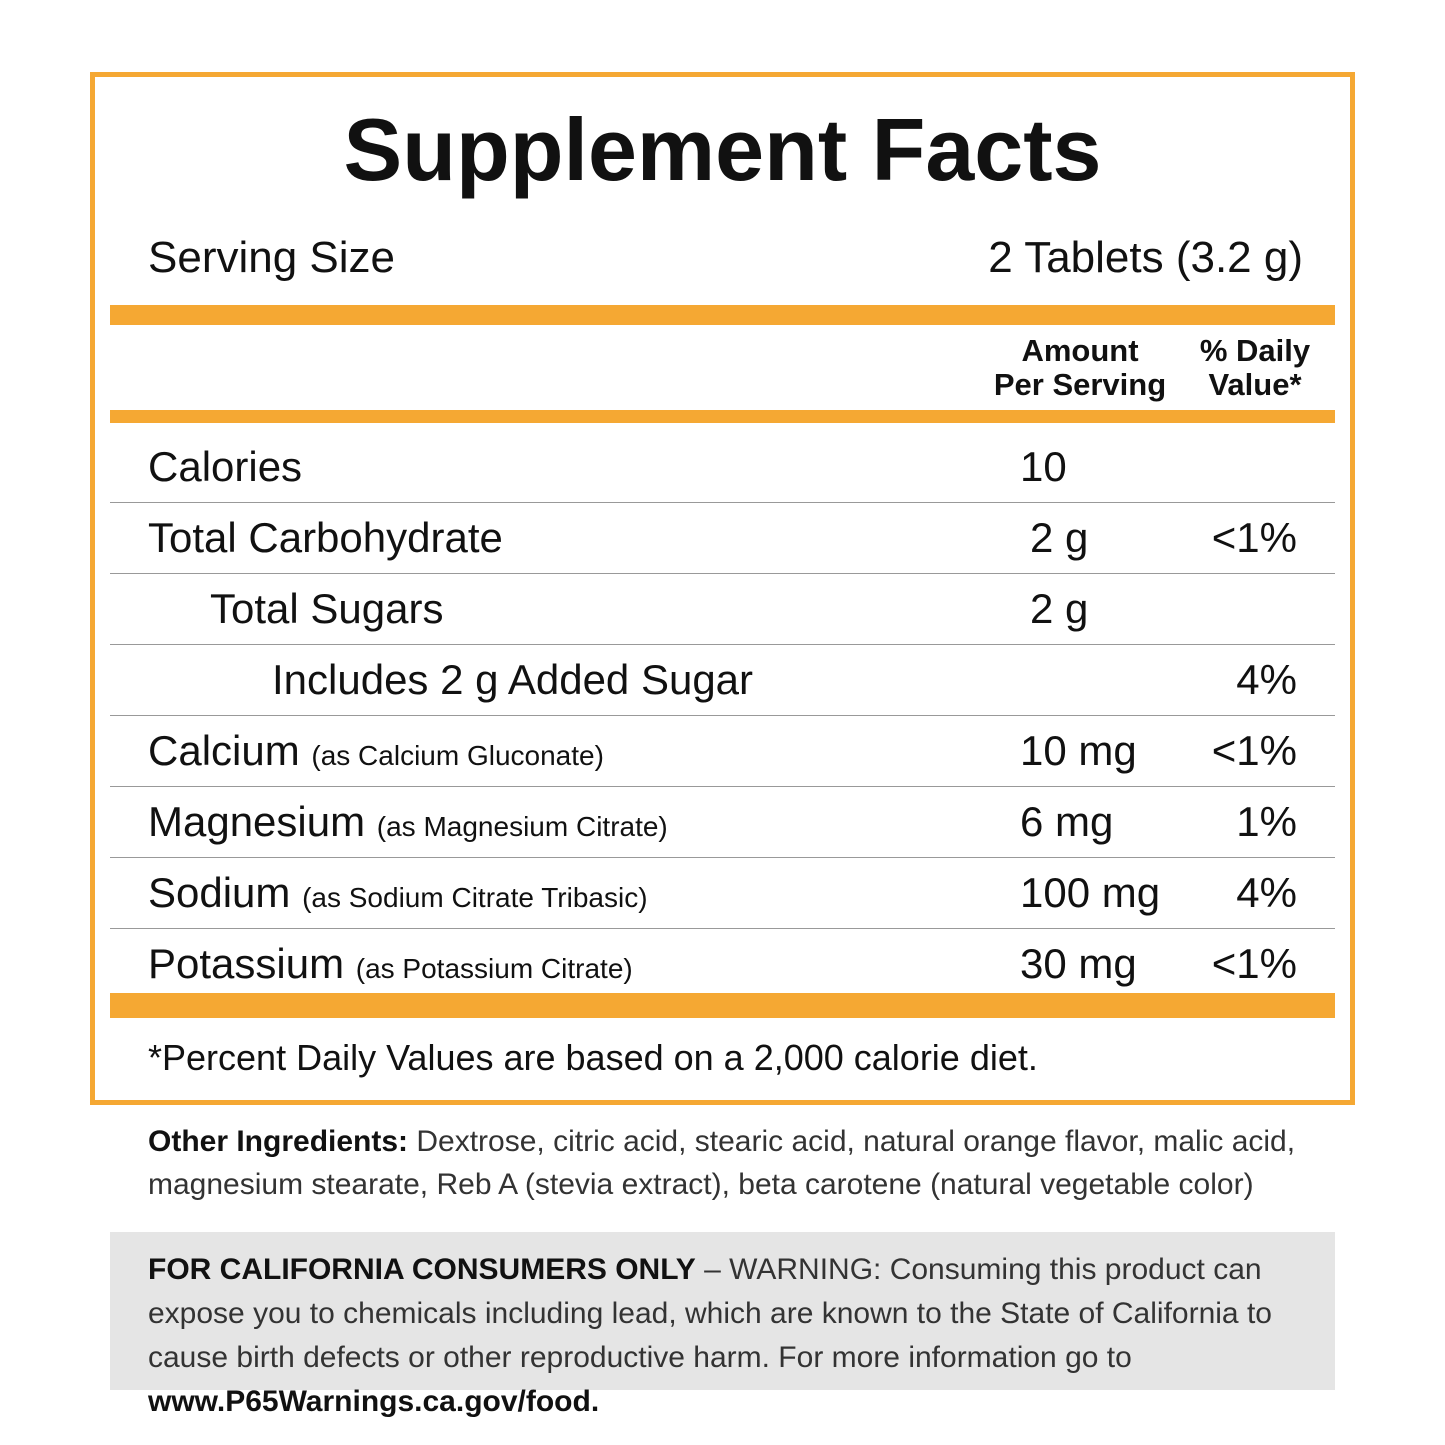 This screenshot has width=1445, height=1445. What do you see at coordinates (1255, 350) in the screenshot?
I see `header-line: % Daily` at bounding box center [1255, 350].